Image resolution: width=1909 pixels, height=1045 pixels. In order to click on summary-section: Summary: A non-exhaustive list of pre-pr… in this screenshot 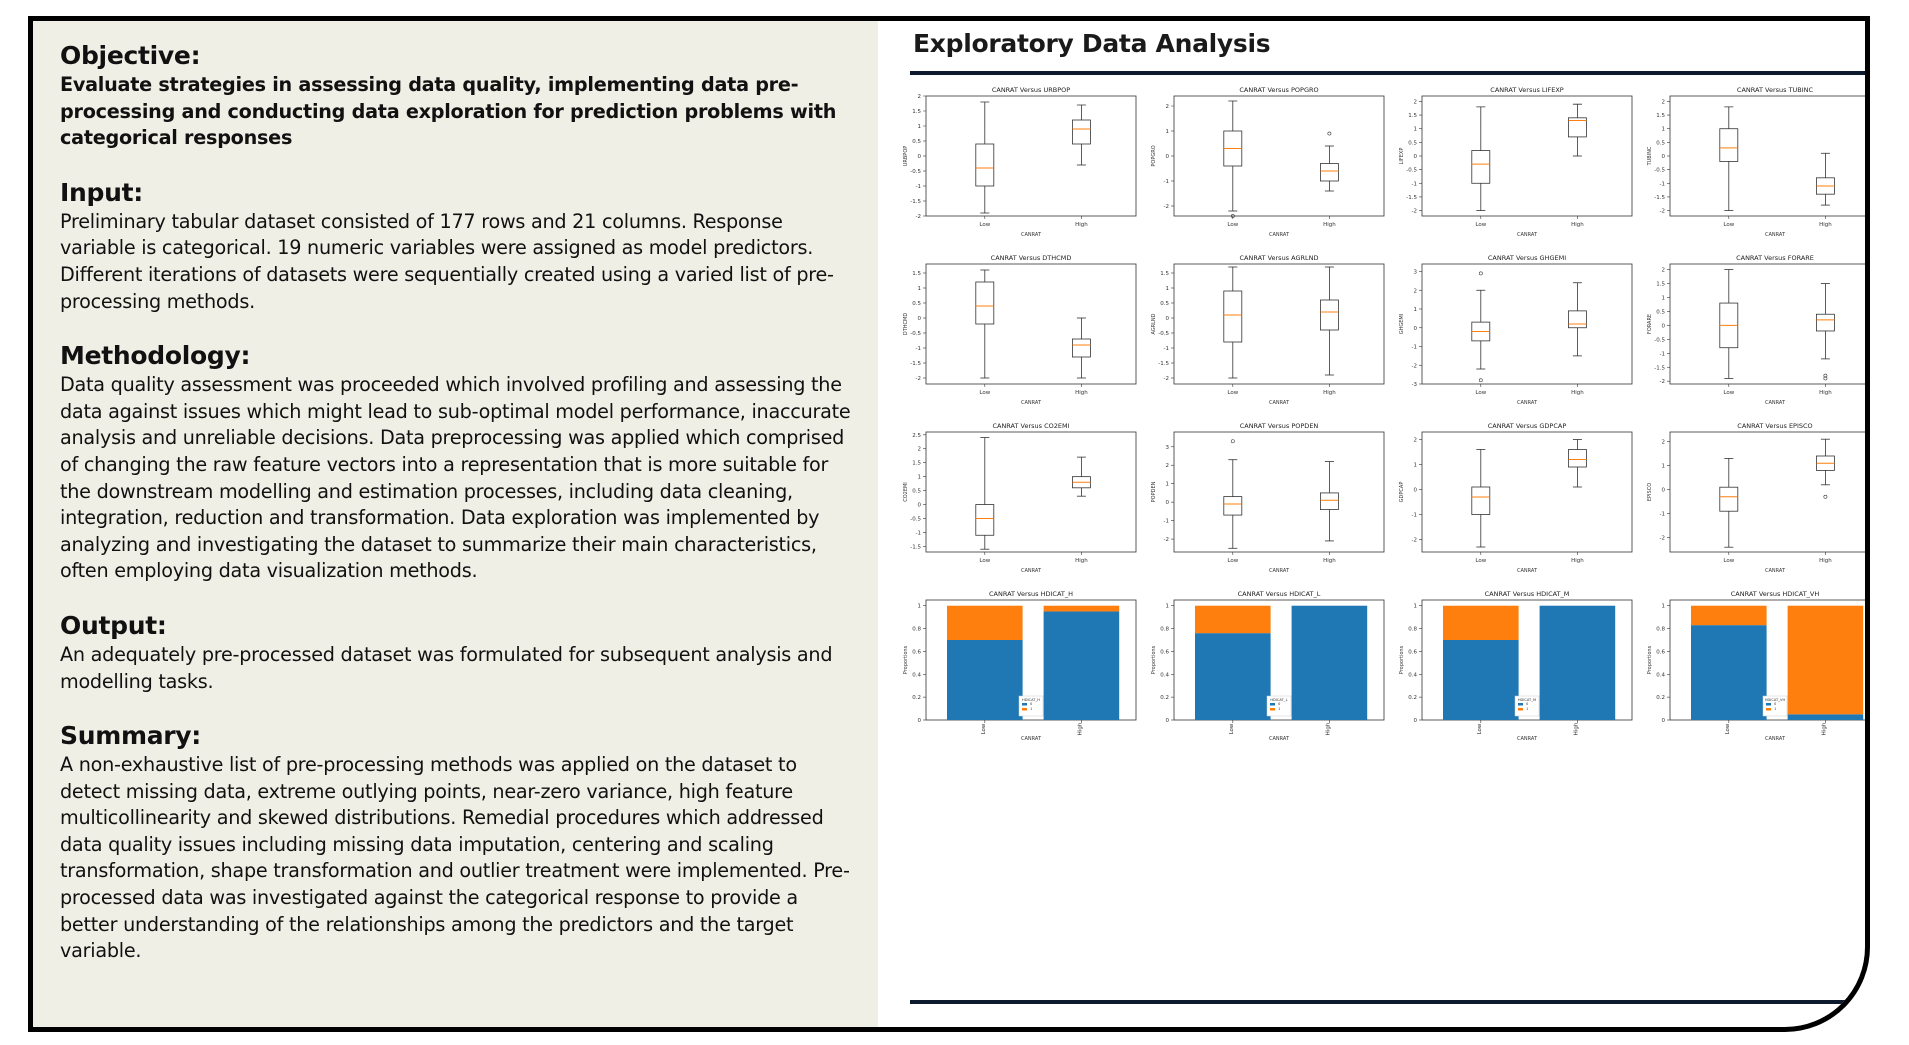, I will do `click(459, 842)`.